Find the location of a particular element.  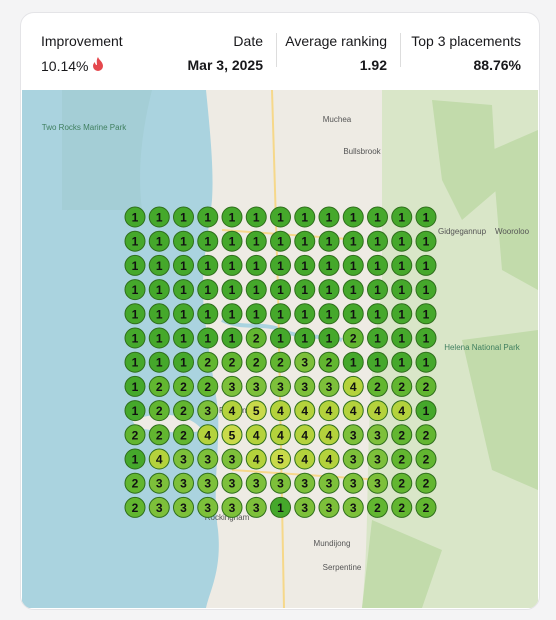

stat: Improvement 10.14% is located at coordinates (82, 53).